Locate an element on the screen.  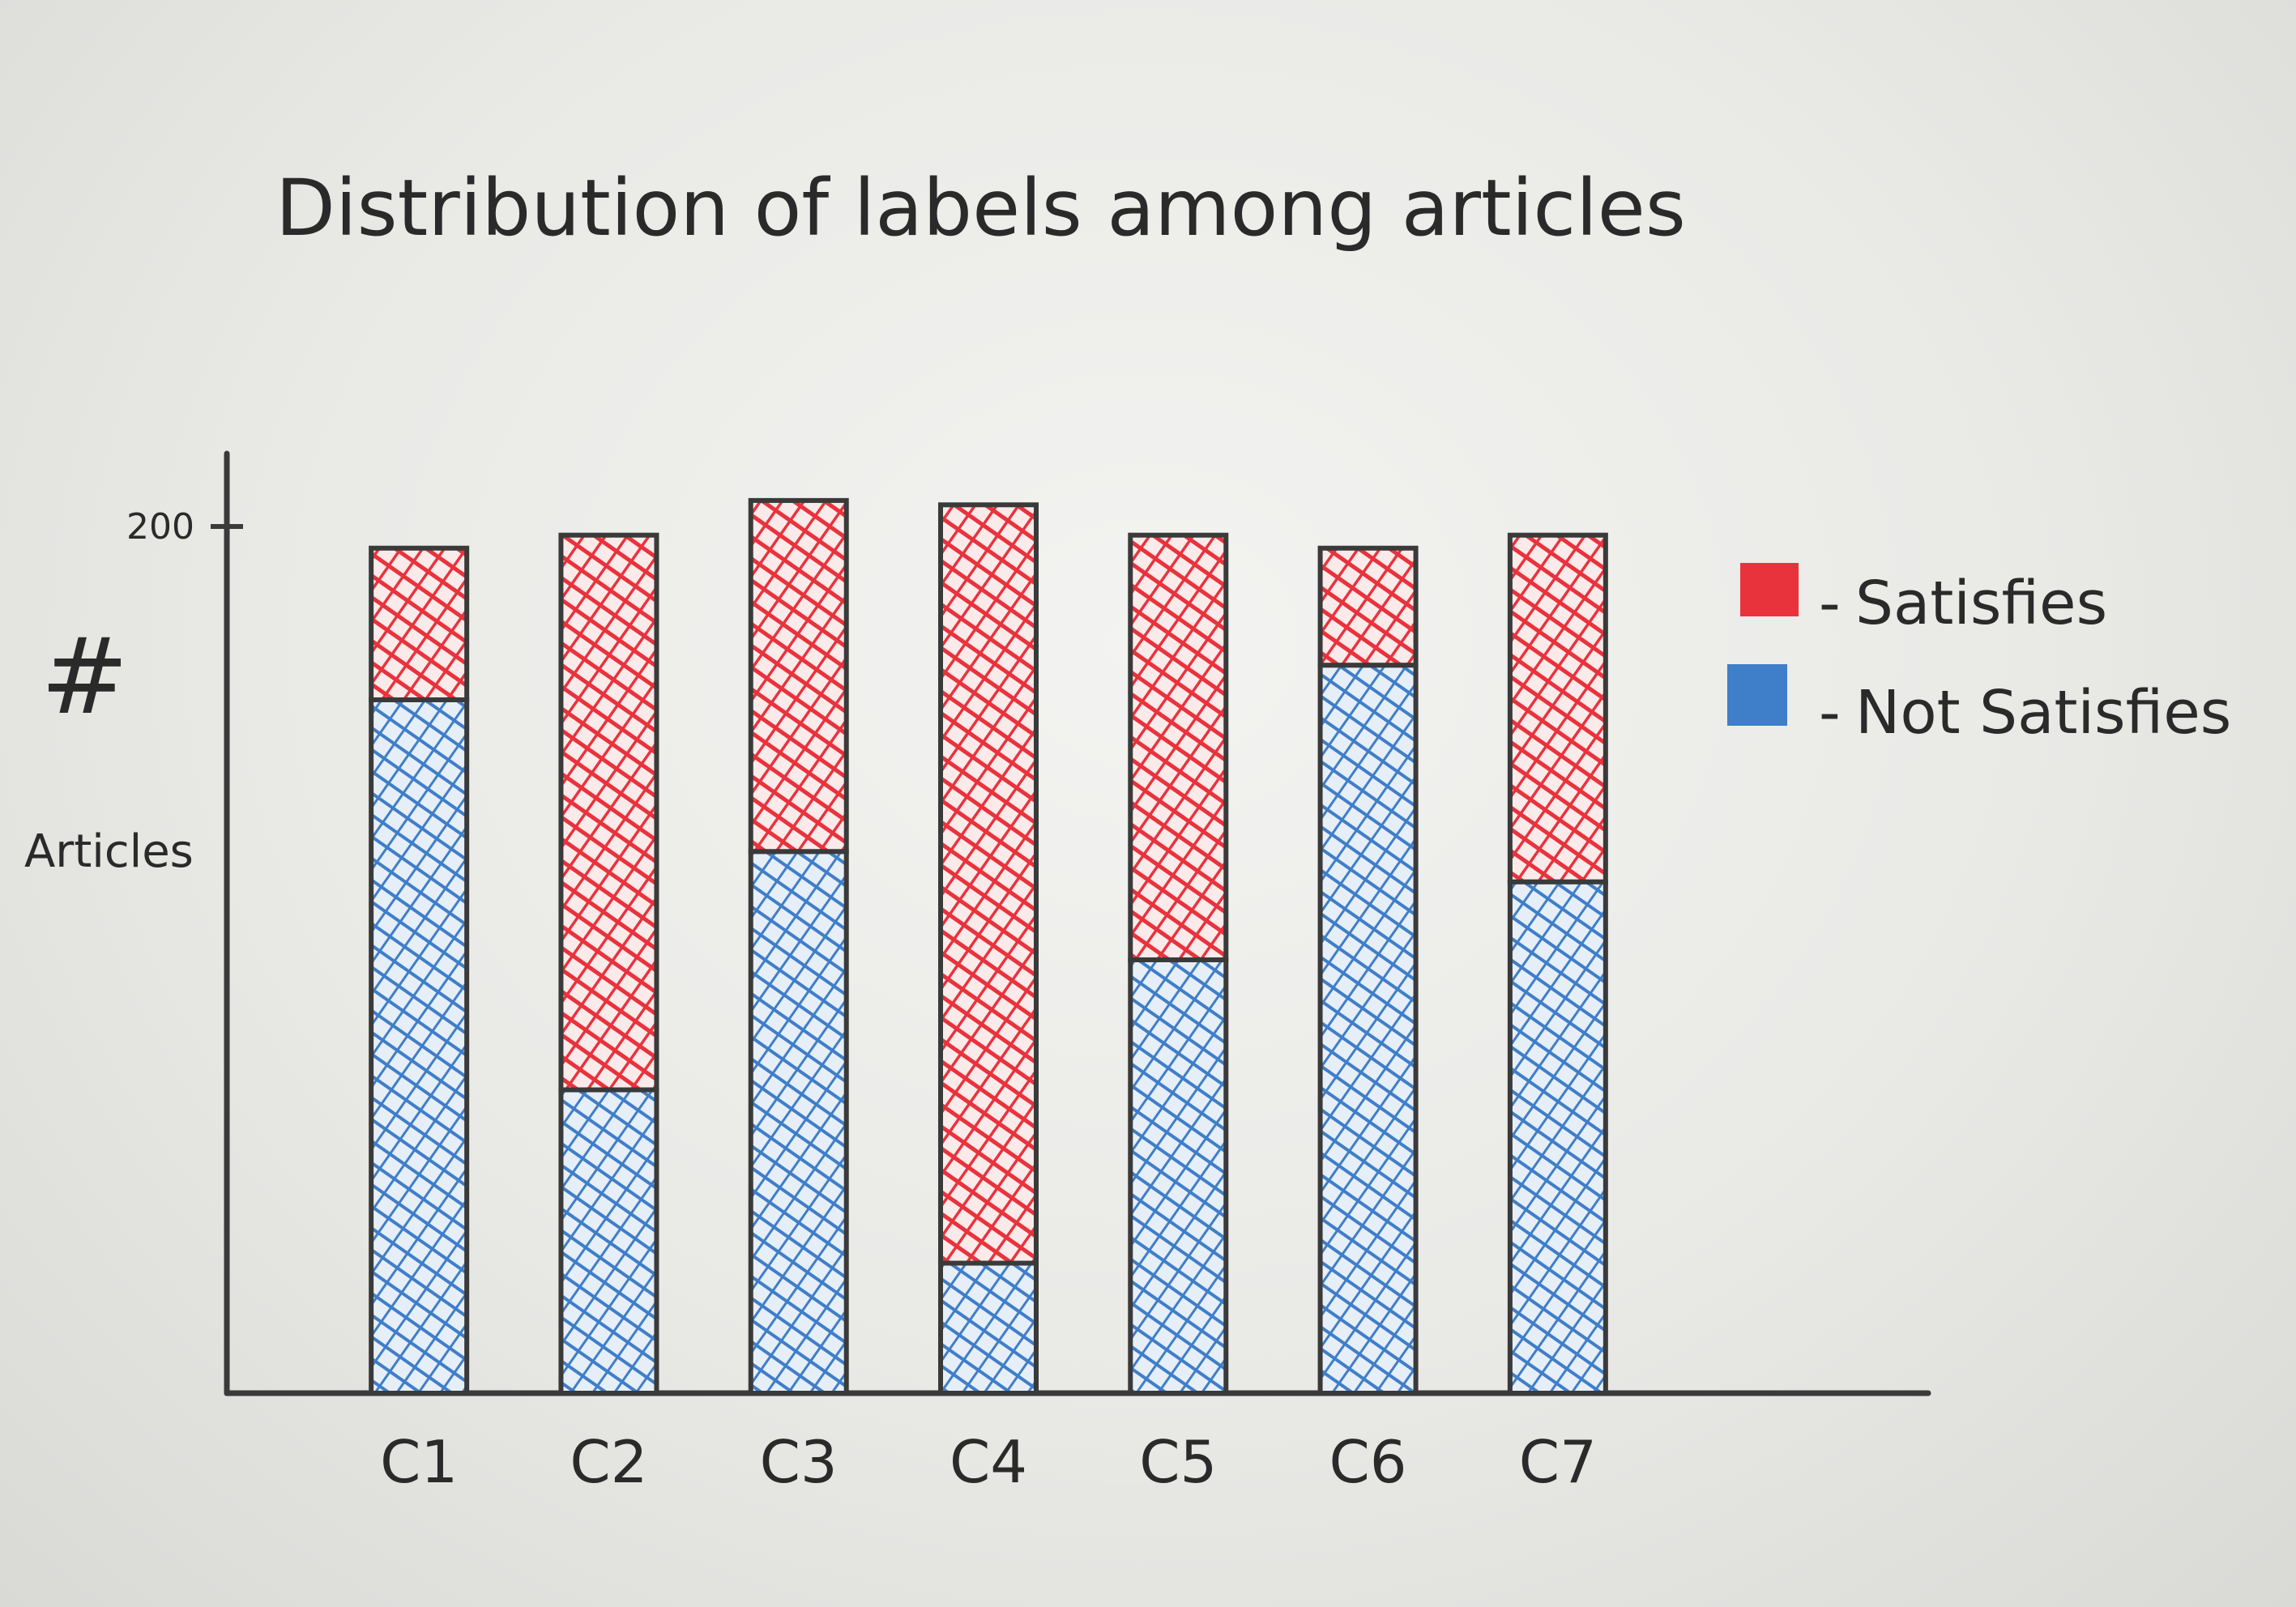
bar-segment-satisfies-c1 is located at coordinates (420, 623).